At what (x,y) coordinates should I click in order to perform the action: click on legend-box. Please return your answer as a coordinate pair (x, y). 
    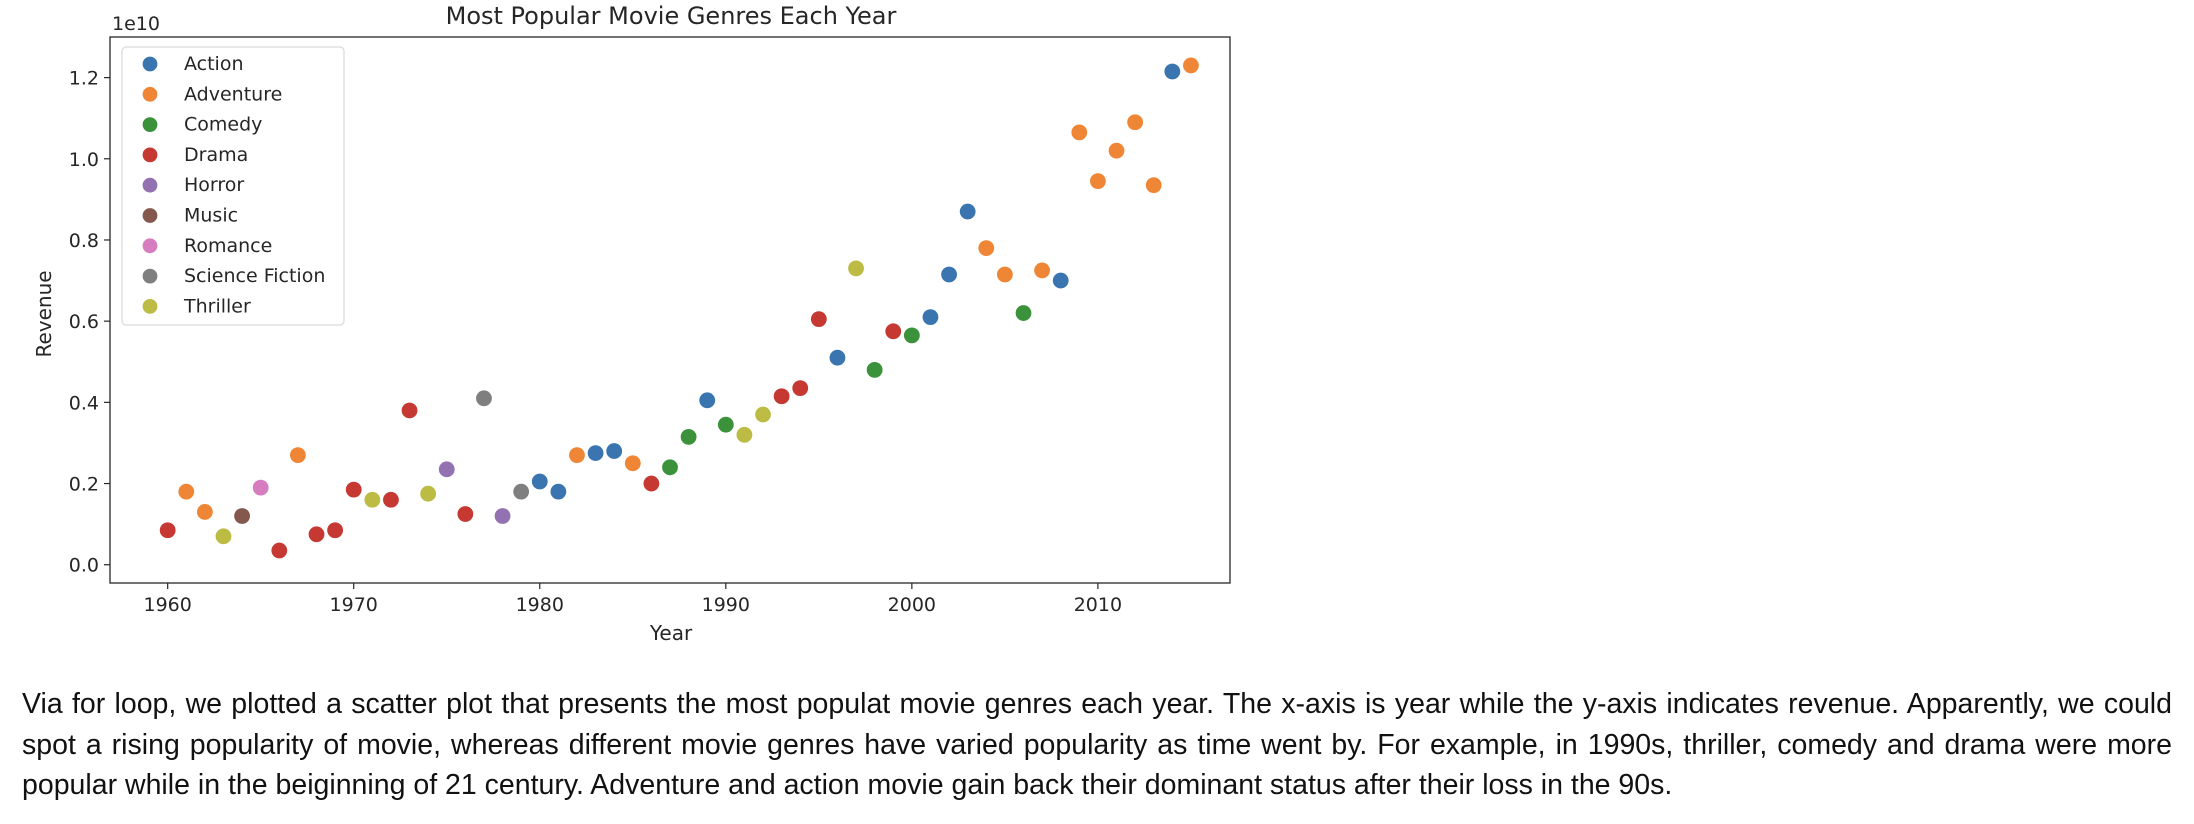
    Looking at the image, I should click on (233, 186).